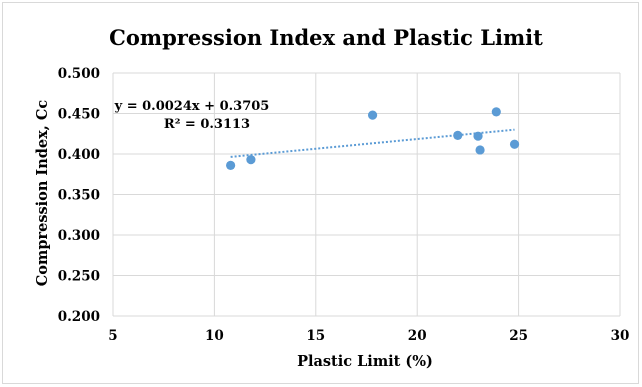  Describe the element at coordinates (518, 336) in the screenshot. I see `x-tick-label: 25` at that location.